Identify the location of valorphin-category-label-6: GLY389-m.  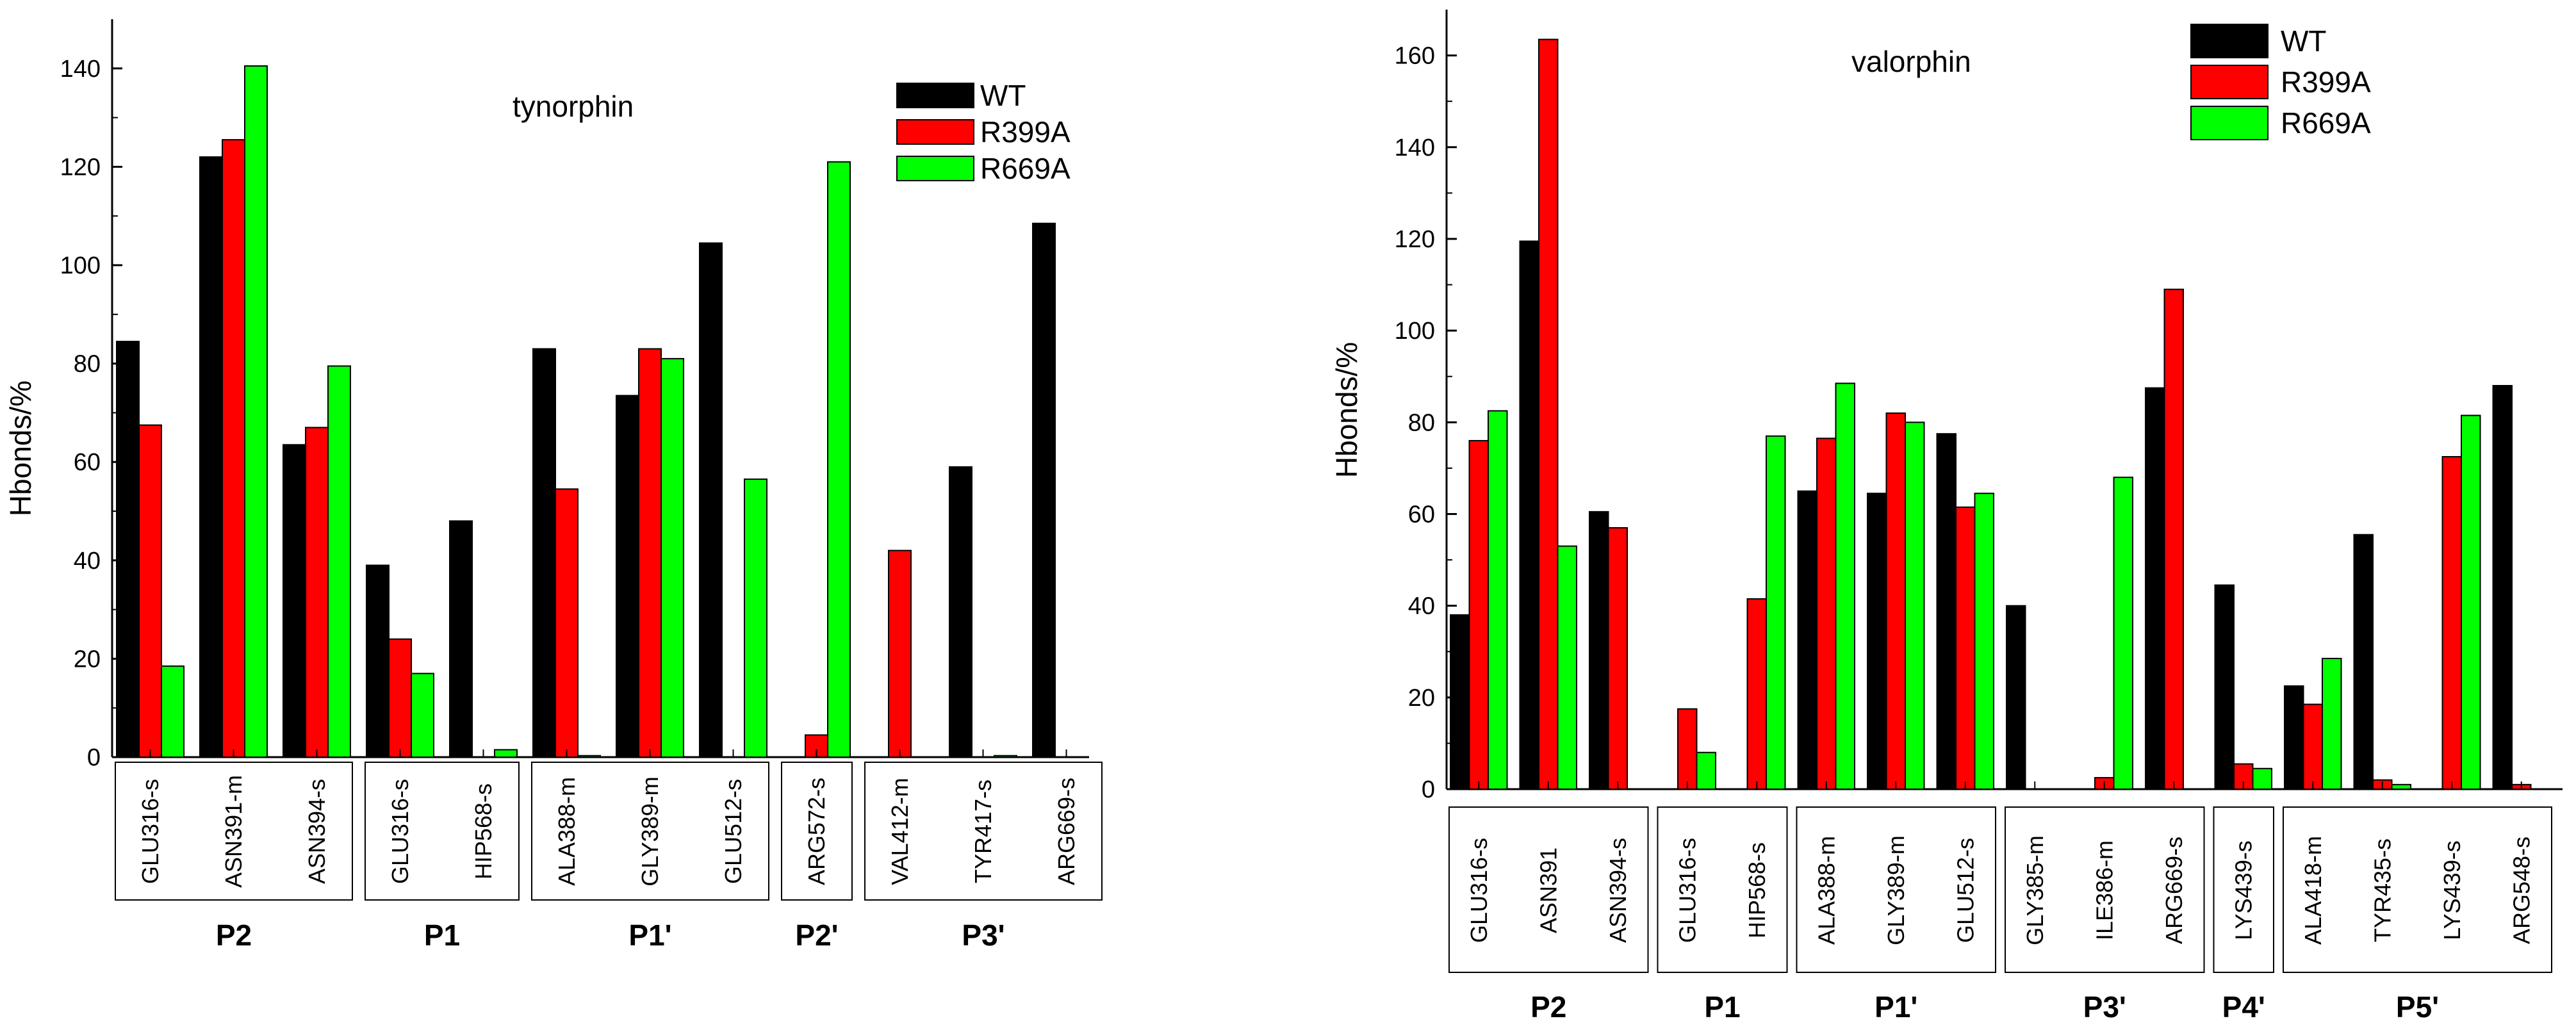
(1896, 890).